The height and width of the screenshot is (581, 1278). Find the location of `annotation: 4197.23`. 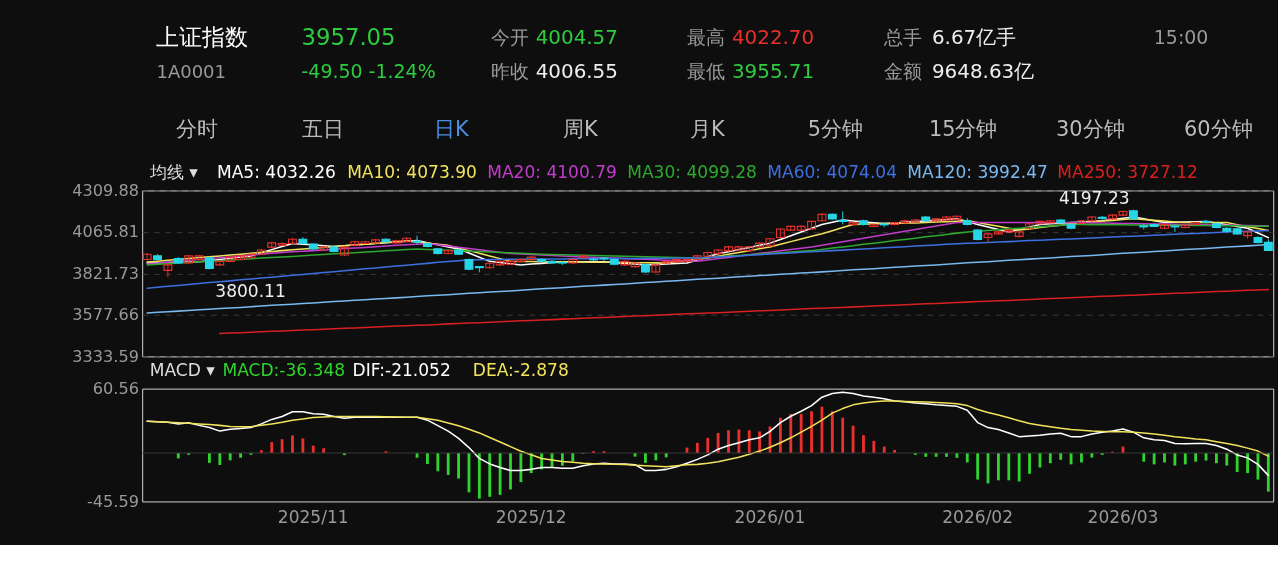

annotation: 4197.23 is located at coordinates (1094, 197).